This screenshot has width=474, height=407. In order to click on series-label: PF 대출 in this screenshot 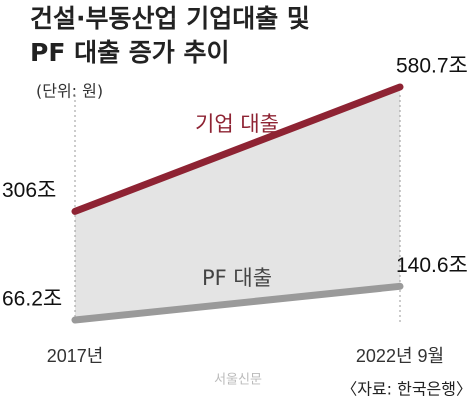, I will do `click(237, 278)`.